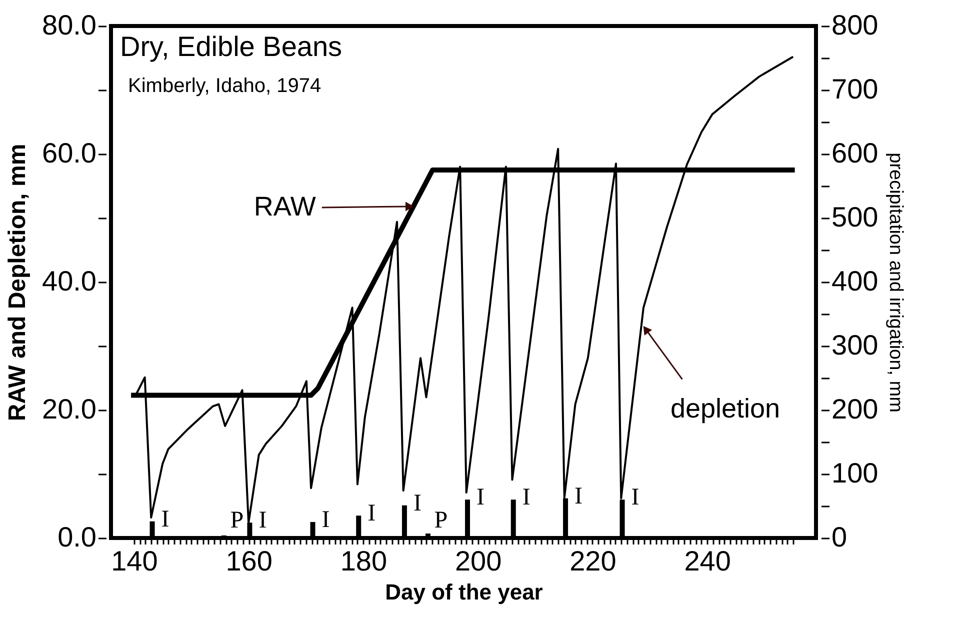 The image size is (980, 630). What do you see at coordinates (855, 217) in the screenshot?
I see `y2-tick-label: 500` at bounding box center [855, 217].